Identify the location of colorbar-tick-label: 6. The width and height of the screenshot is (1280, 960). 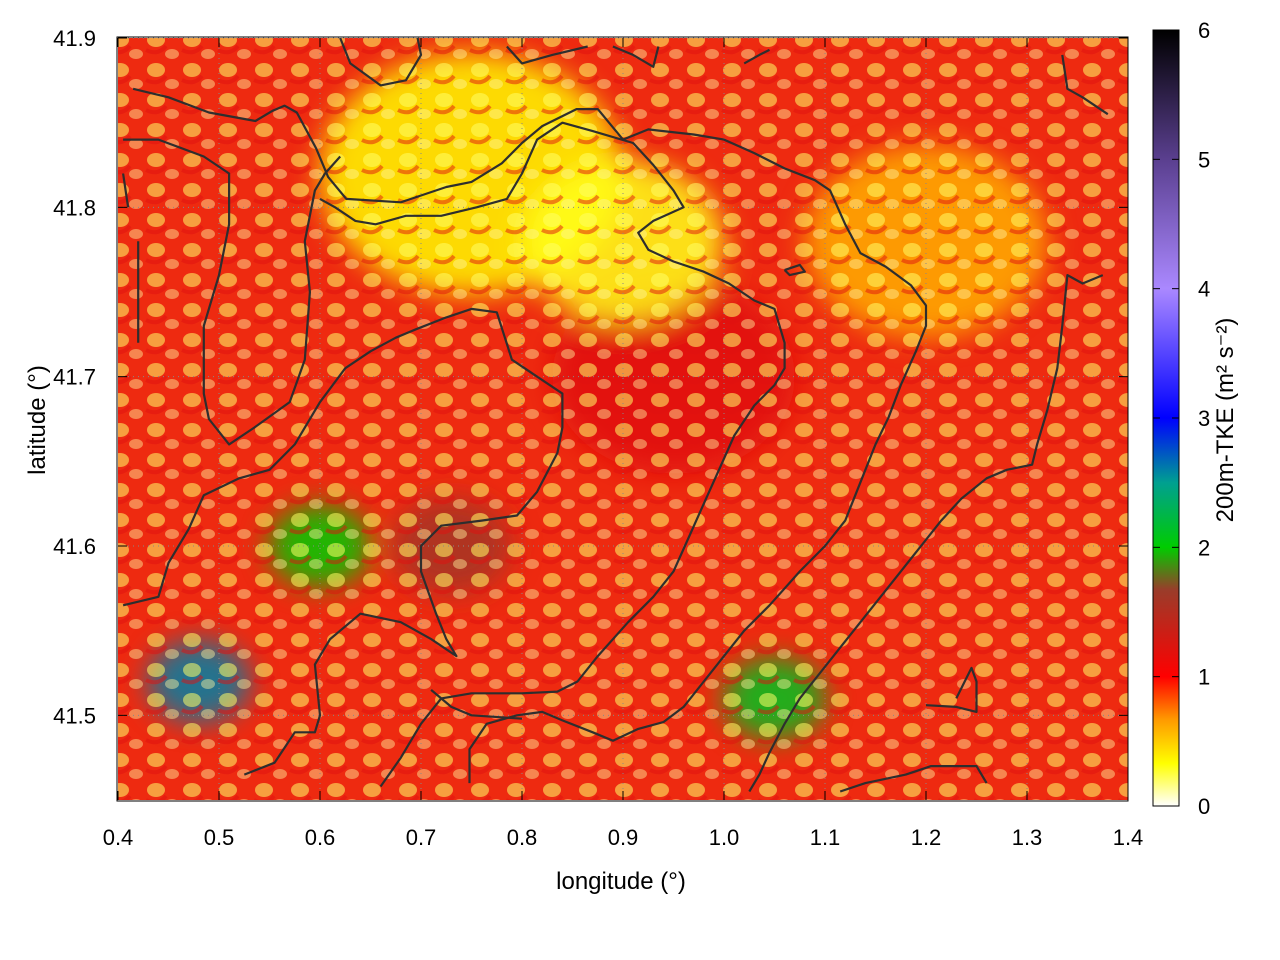
(1204, 30).